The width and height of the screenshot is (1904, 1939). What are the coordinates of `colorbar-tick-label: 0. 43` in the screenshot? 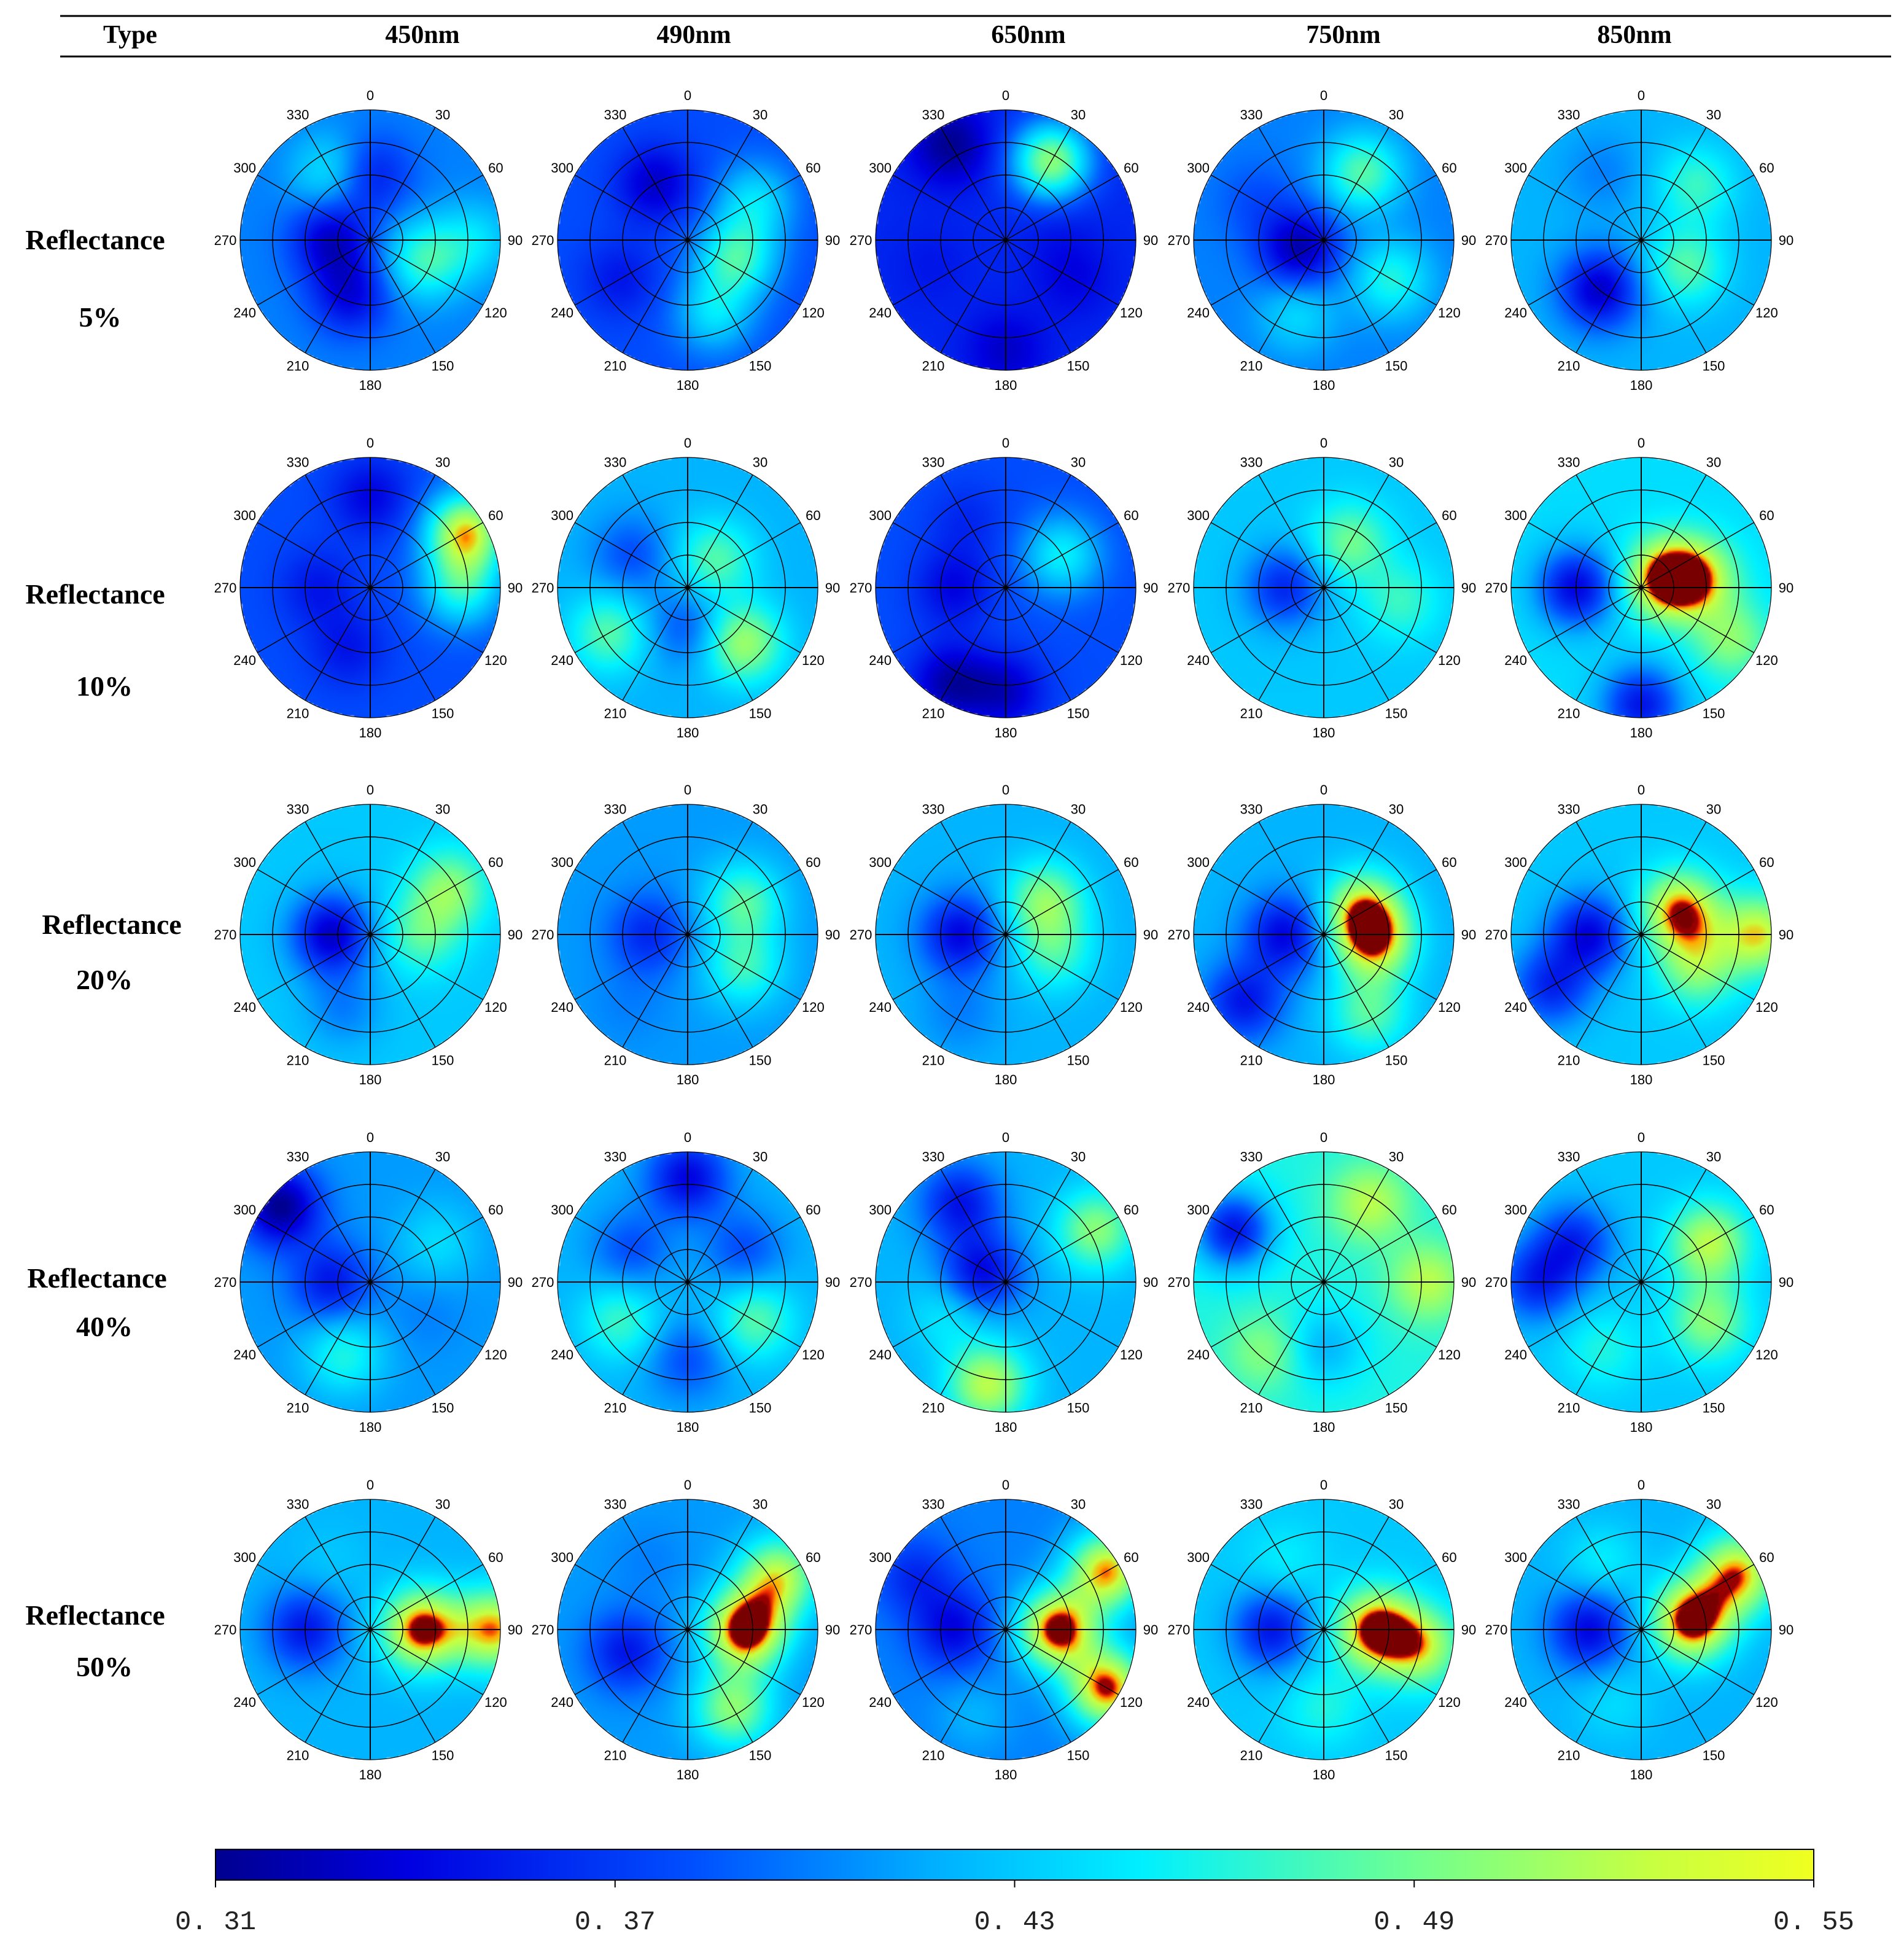 It's located at (1014, 1923).